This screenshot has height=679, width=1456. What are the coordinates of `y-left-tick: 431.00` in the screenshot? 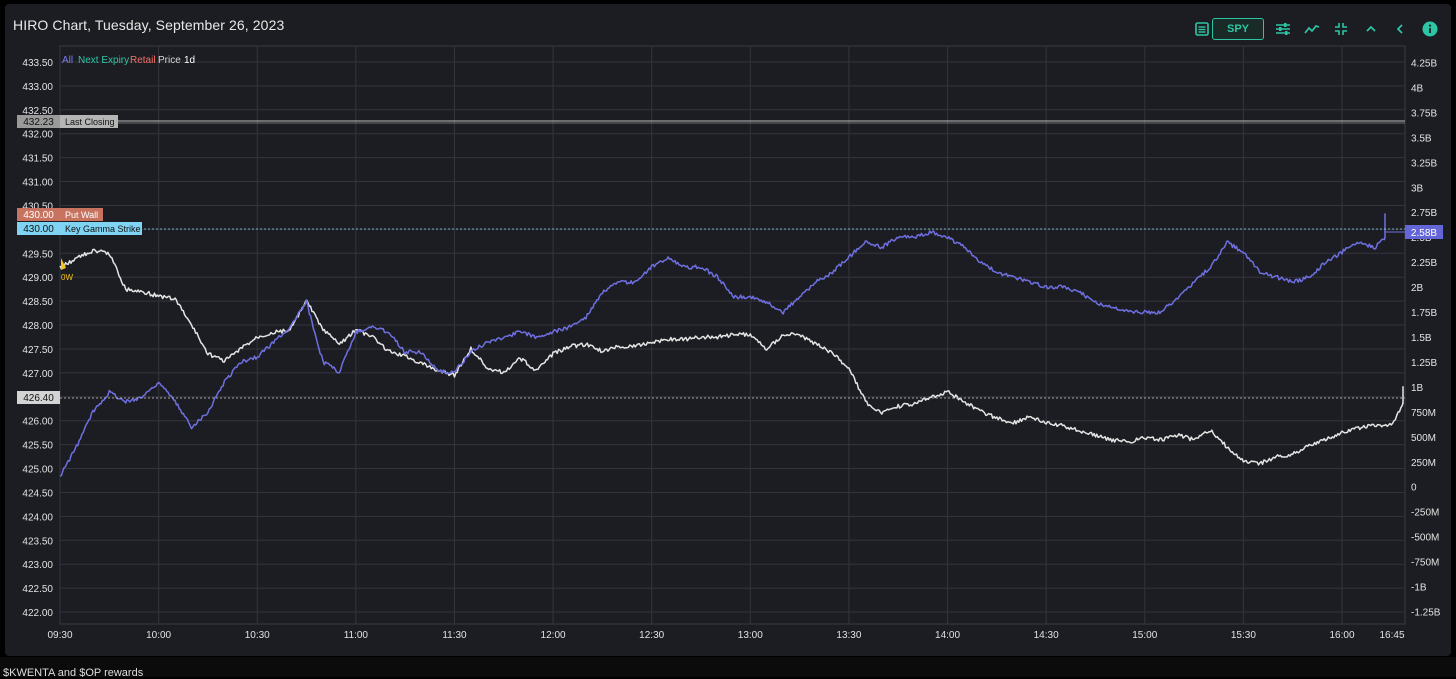 It's located at (37, 183).